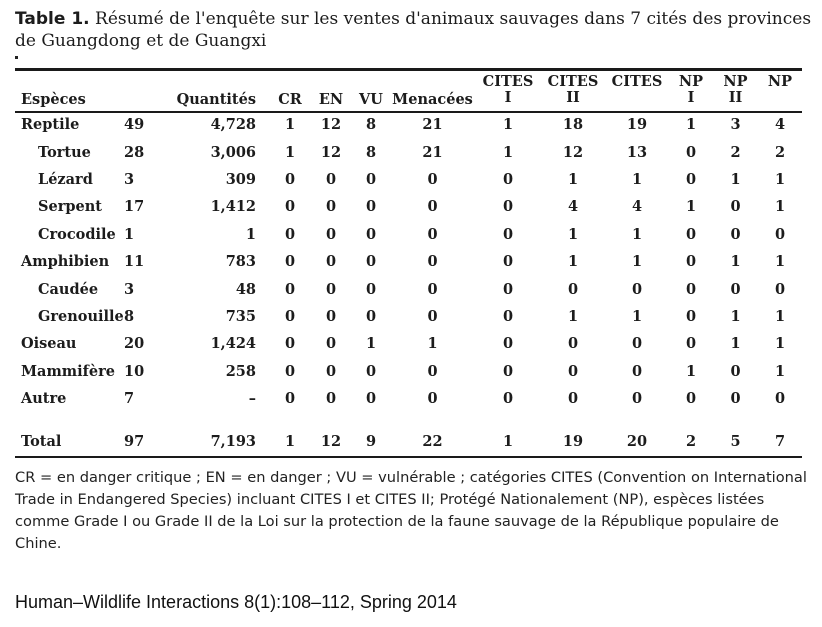 This screenshot has height=627, width=822. I want to click on col-header-quantities: Quantités, so click(216, 99).